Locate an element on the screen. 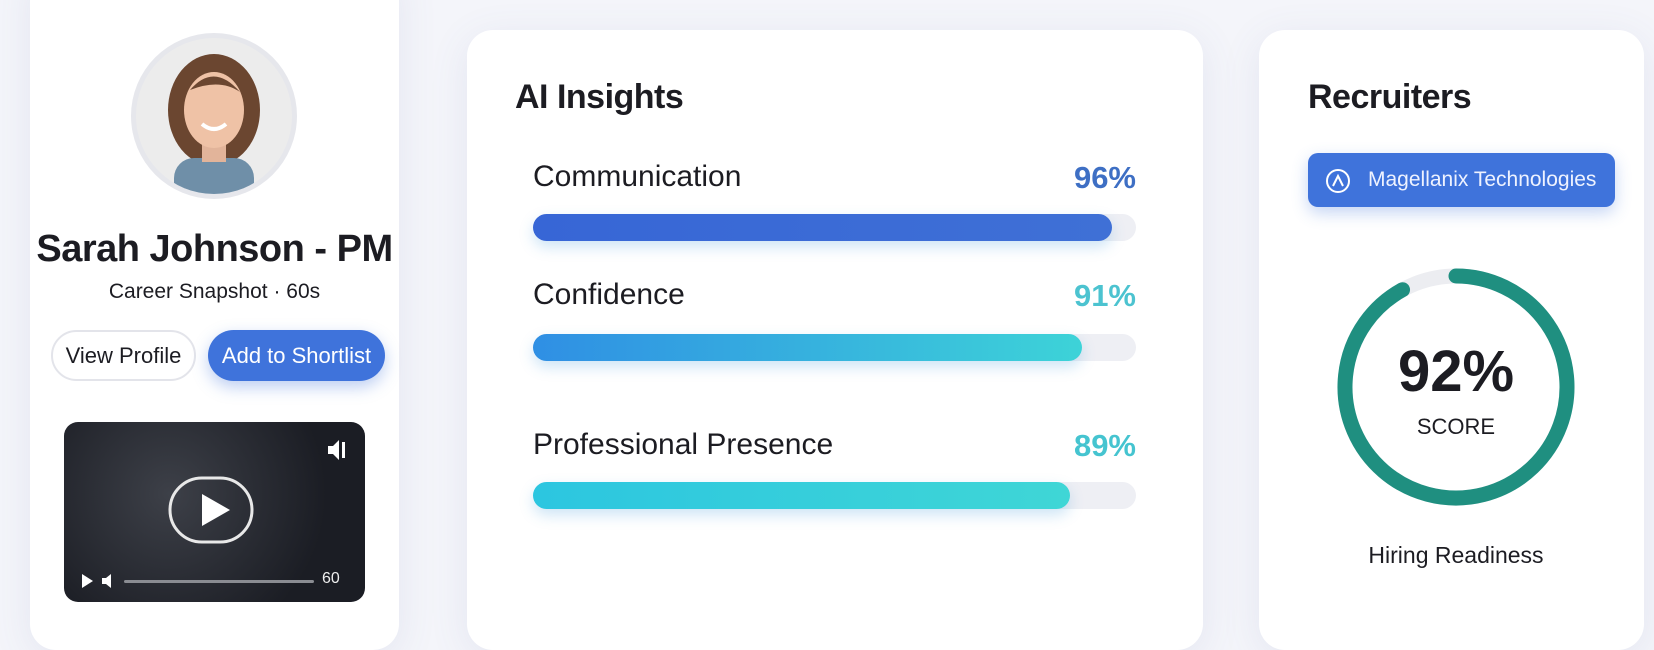 This screenshot has height=650, width=1654. score-caption: SCORE is located at coordinates (1456, 426).